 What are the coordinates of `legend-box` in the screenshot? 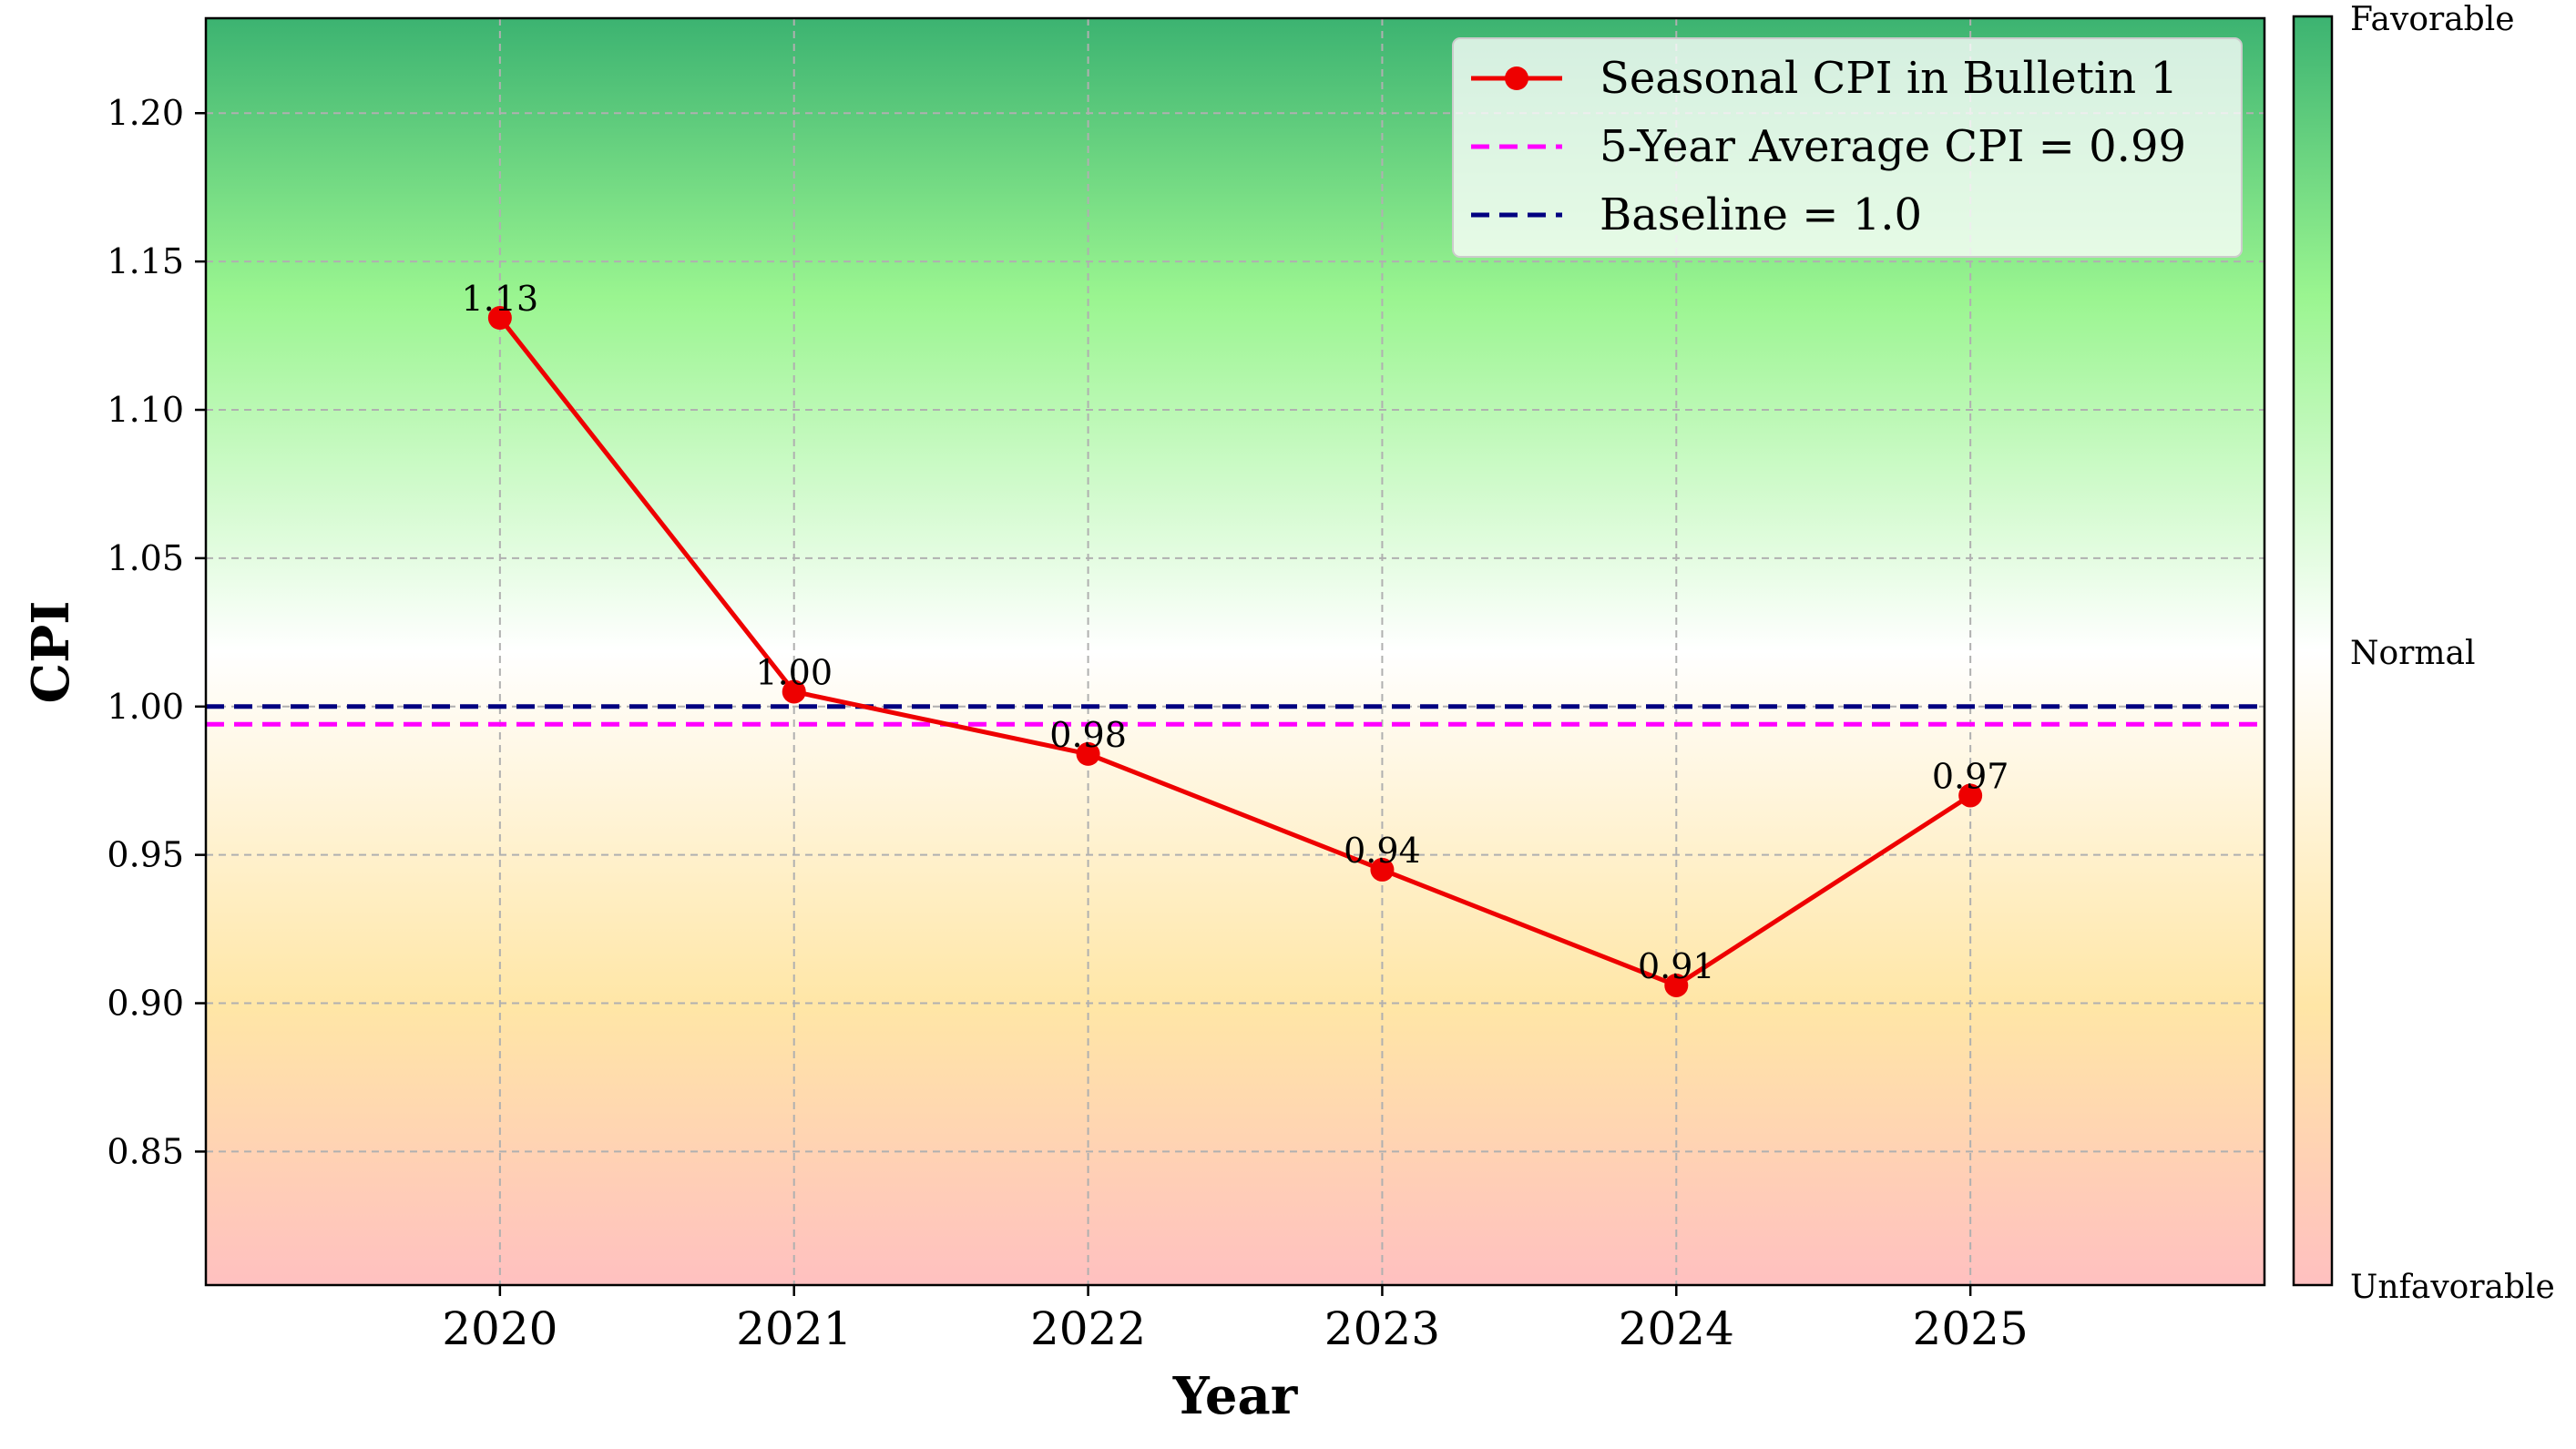 It's located at (1848, 147).